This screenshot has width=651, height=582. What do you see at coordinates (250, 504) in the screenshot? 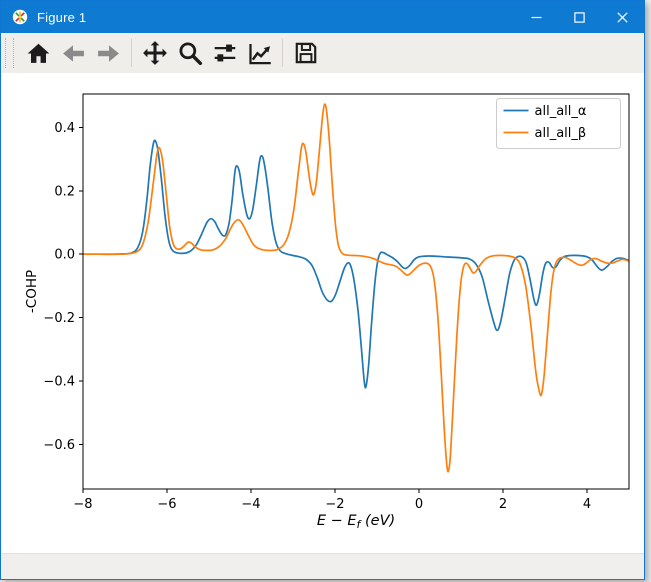
I see `x-tick-label: −4` at bounding box center [250, 504].